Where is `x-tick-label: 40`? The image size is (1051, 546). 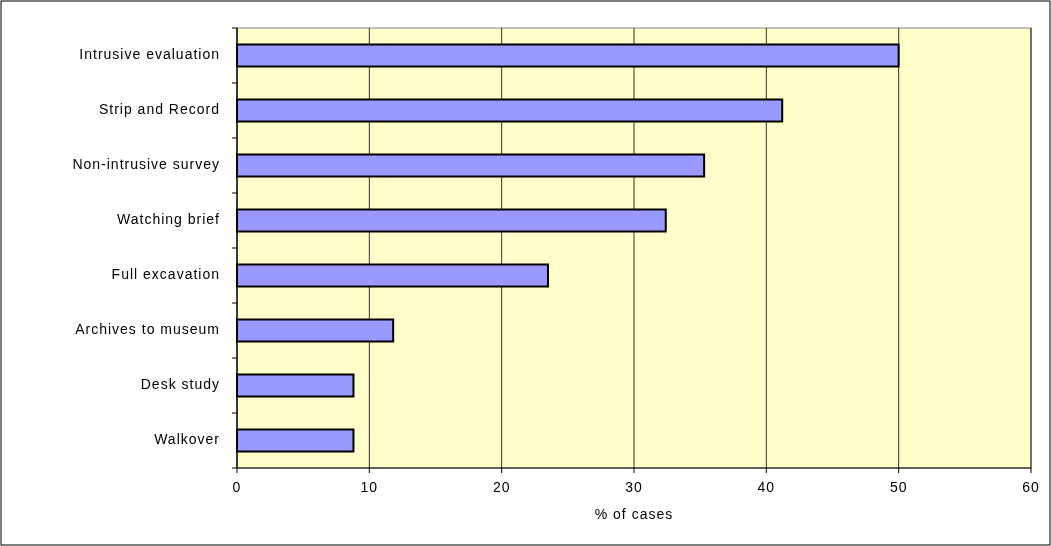 x-tick-label: 40 is located at coordinates (766, 487).